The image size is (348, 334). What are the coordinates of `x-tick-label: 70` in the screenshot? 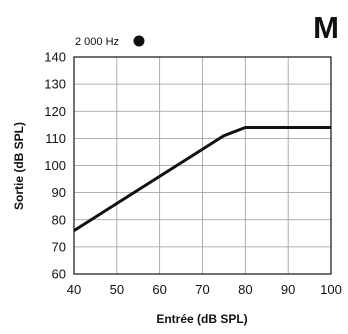 It's located at (202, 289).